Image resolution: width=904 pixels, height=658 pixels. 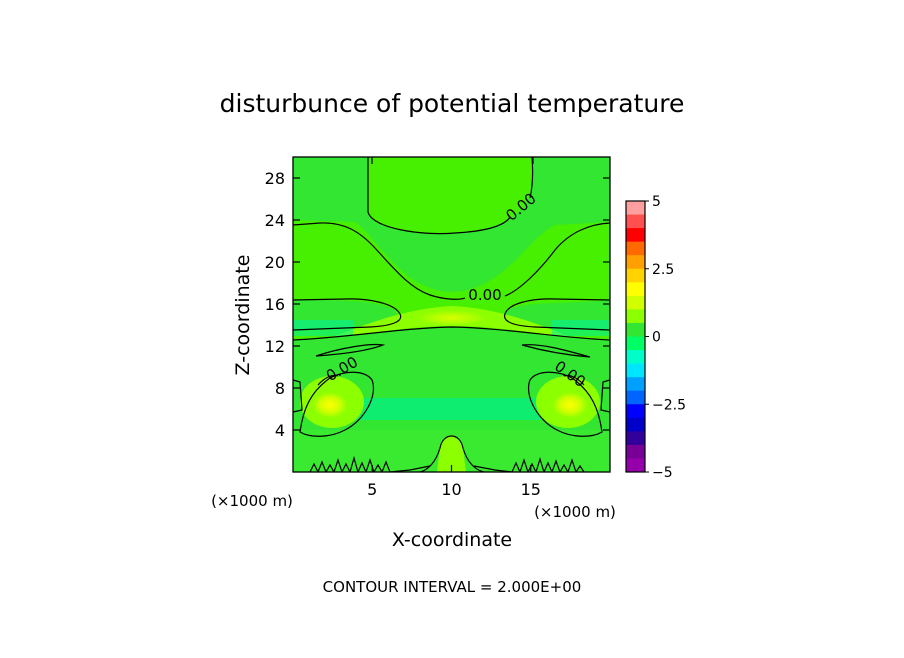 What do you see at coordinates (570, 405) in the screenshot?
I see `field-warm-blob-right-core` at bounding box center [570, 405].